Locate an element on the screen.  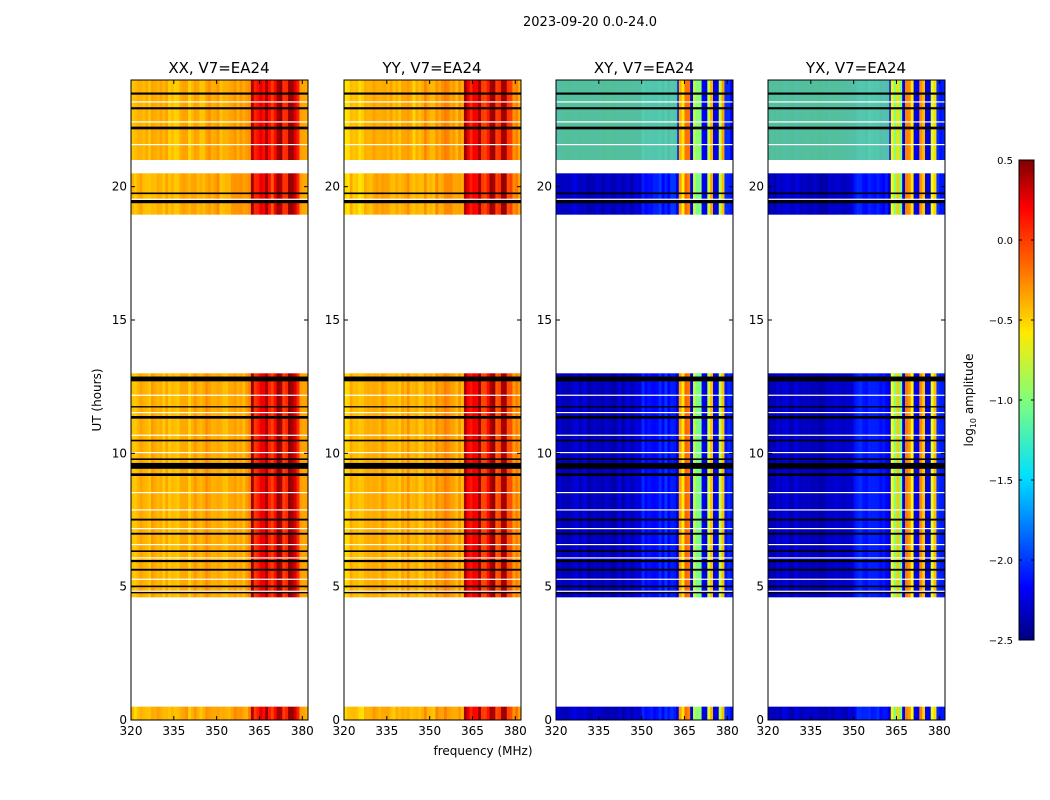
y-tick-label: 10 is located at coordinates (119, 453).